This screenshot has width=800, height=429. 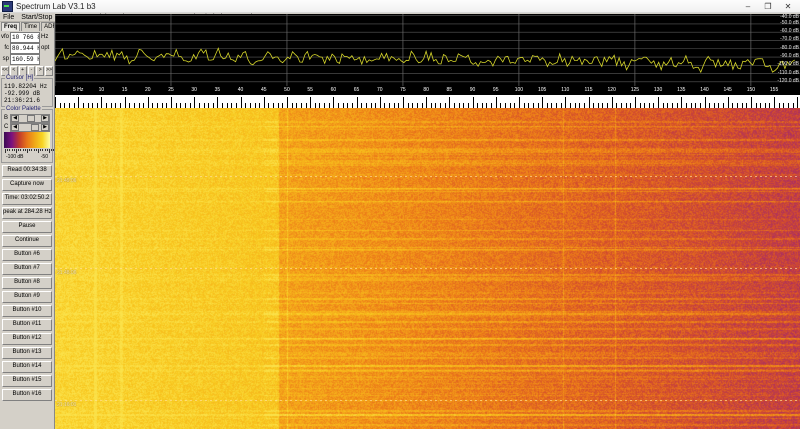 I want to click on button-15: Button #15, so click(x=27, y=381).